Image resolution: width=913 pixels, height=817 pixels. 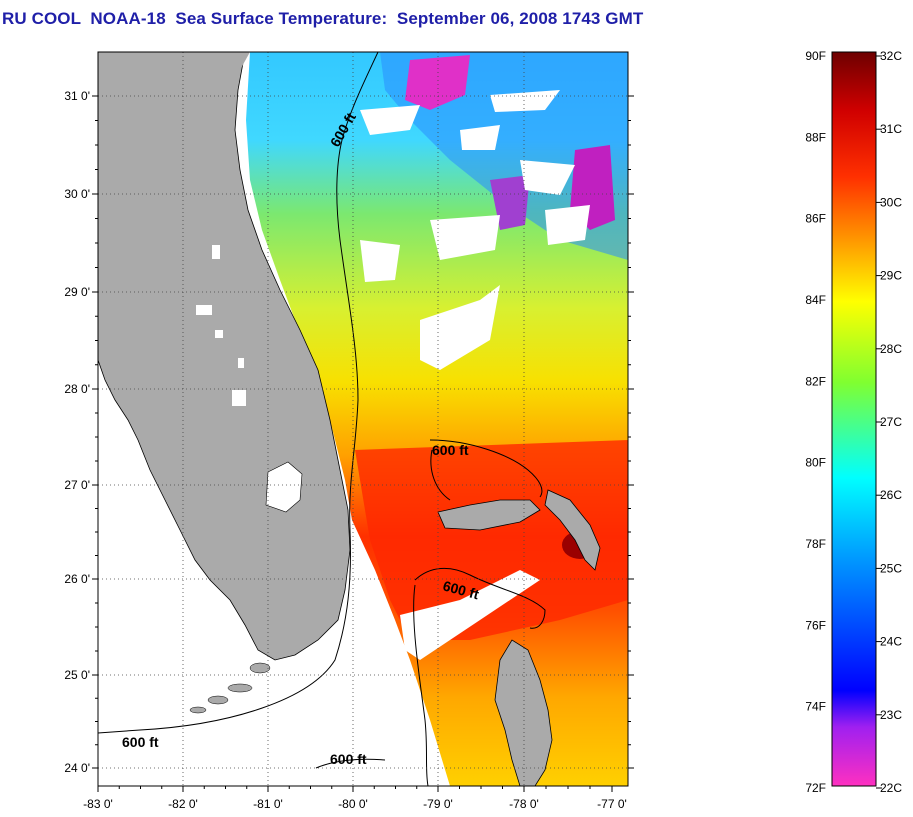 I want to click on florida-keys, so click(x=230, y=688).